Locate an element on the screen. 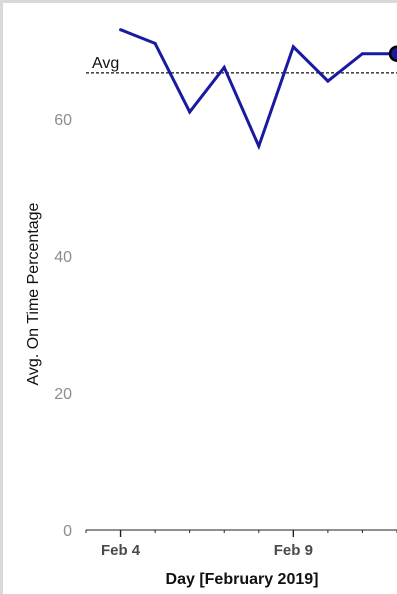 The image size is (397, 594). y-tick-label: 0 is located at coordinates (67, 531).